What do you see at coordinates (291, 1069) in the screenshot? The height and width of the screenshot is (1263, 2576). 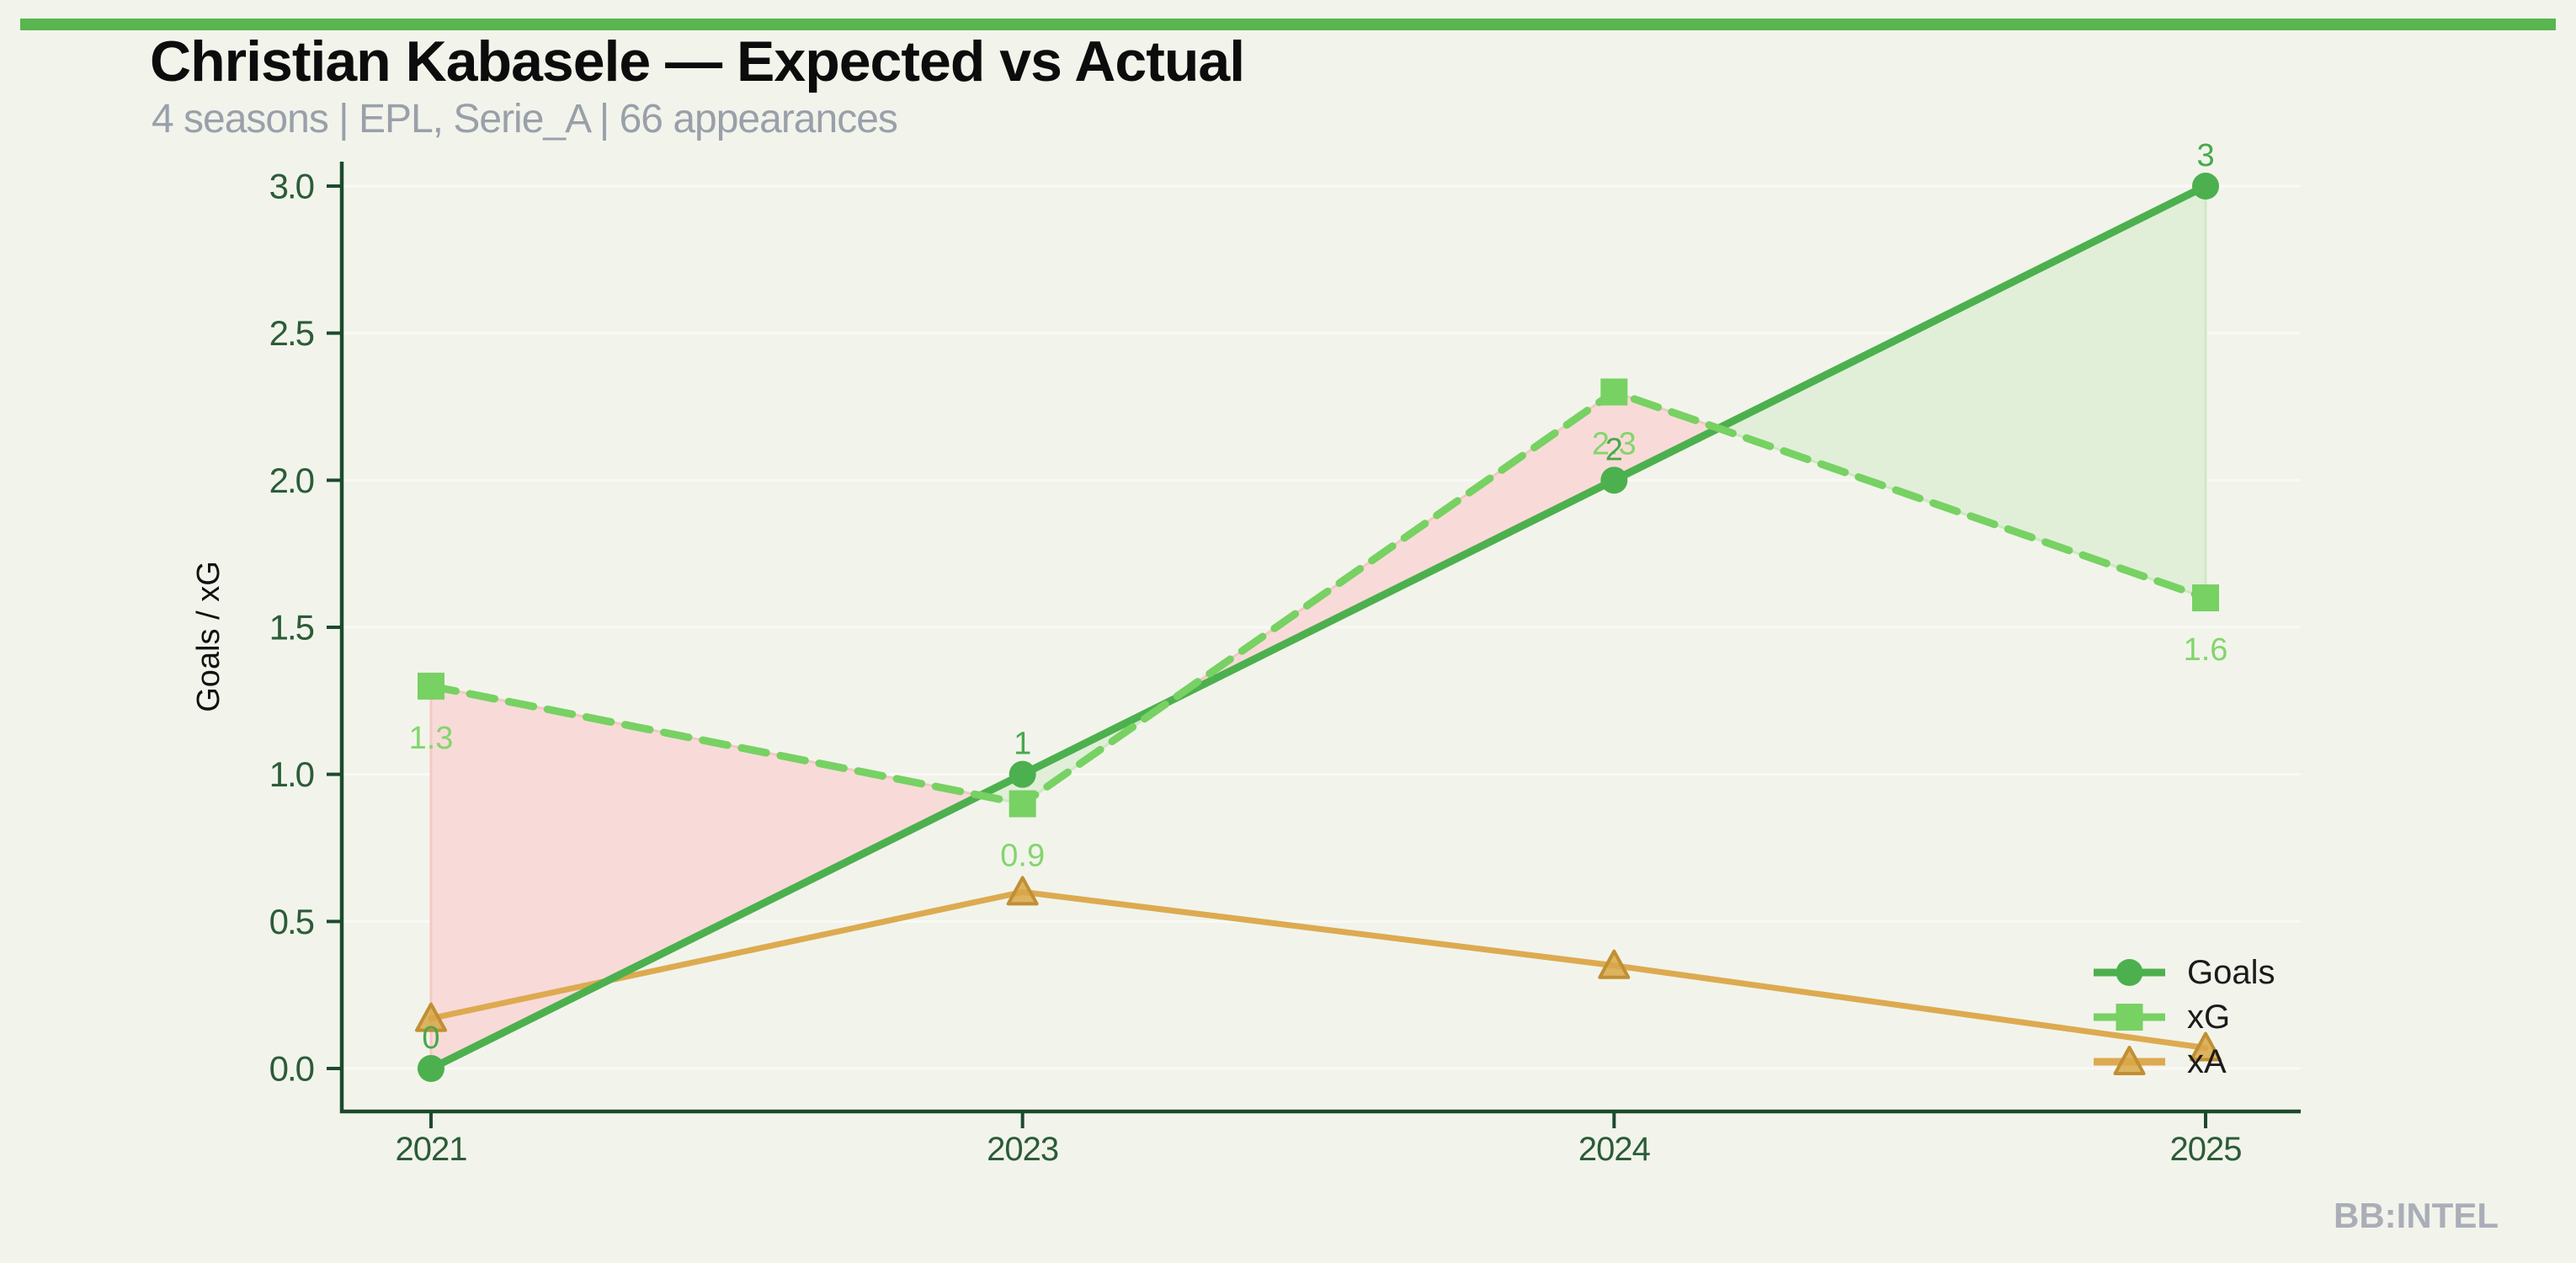 I see `y-tick-label: 0.0` at bounding box center [291, 1069].